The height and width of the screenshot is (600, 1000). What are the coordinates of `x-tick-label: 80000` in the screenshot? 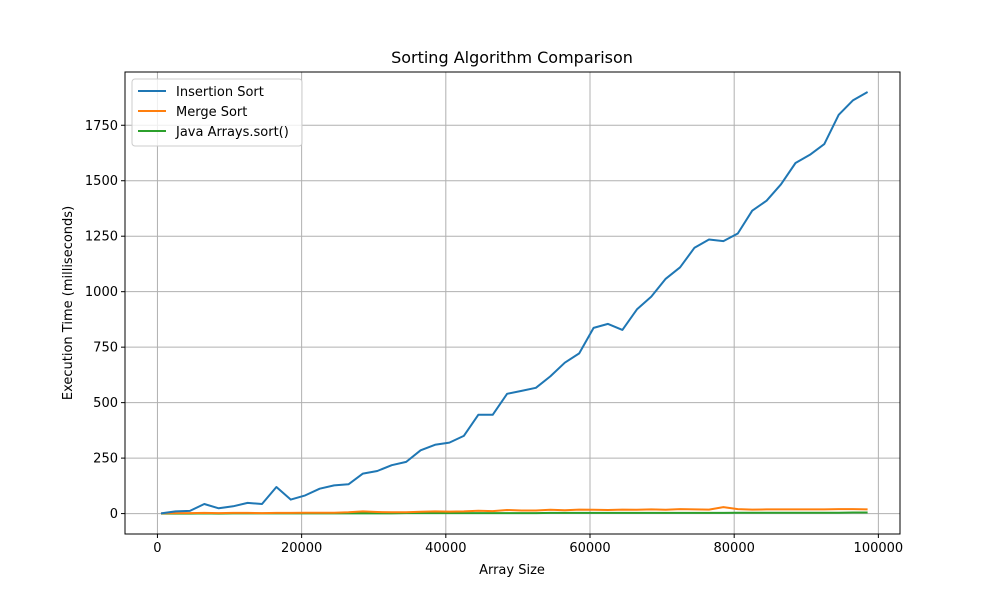 It's located at (734, 548).